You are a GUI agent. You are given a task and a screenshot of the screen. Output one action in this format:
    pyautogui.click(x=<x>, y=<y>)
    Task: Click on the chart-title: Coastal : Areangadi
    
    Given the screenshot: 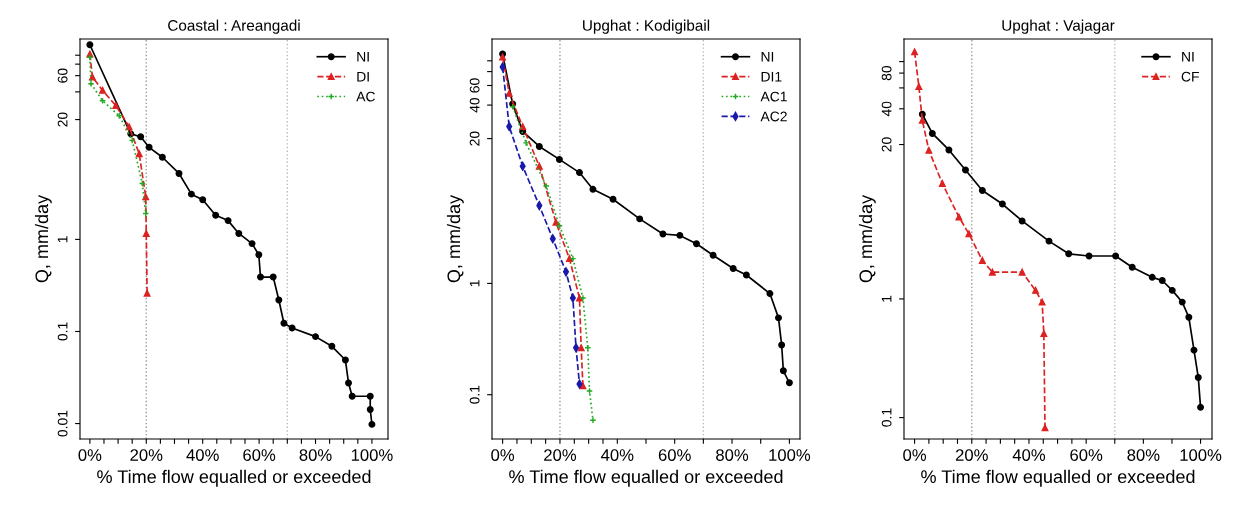 What is the action you would take?
    pyautogui.click(x=234, y=26)
    